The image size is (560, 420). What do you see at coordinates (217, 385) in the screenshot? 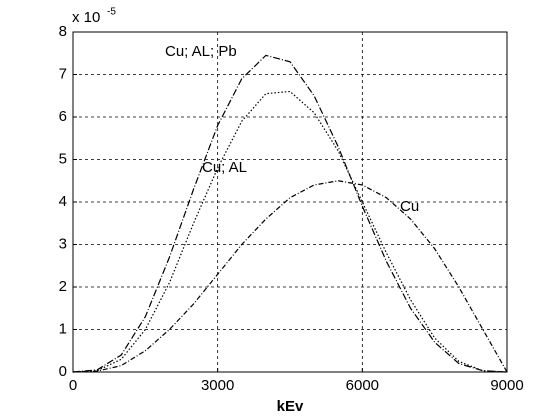
I see `x-tick-label: 3000` at bounding box center [217, 385].